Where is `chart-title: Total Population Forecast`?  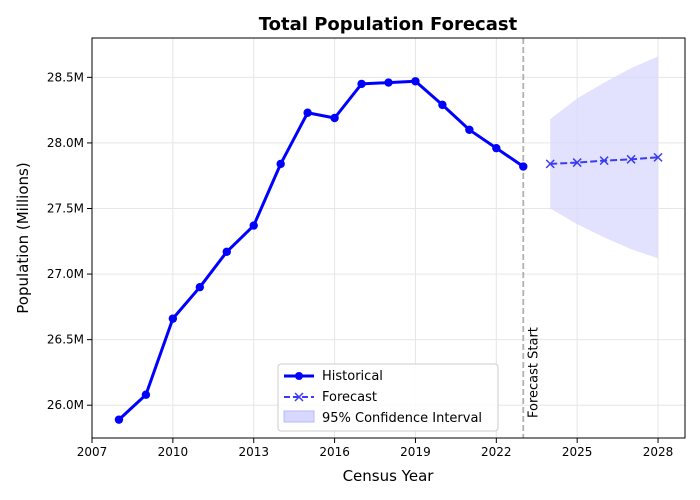
chart-title: Total Population Forecast is located at coordinates (388, 24).